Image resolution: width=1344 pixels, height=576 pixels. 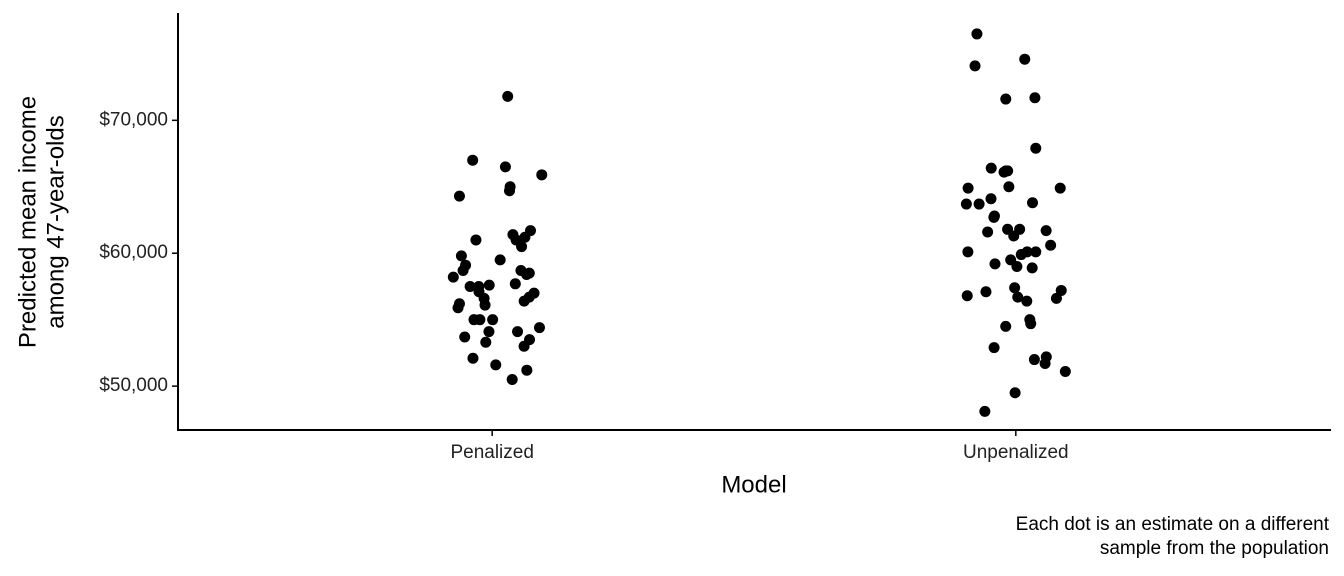 I want to click on y-axis-title: among 47-year-olds, so click(x=55, y=221).